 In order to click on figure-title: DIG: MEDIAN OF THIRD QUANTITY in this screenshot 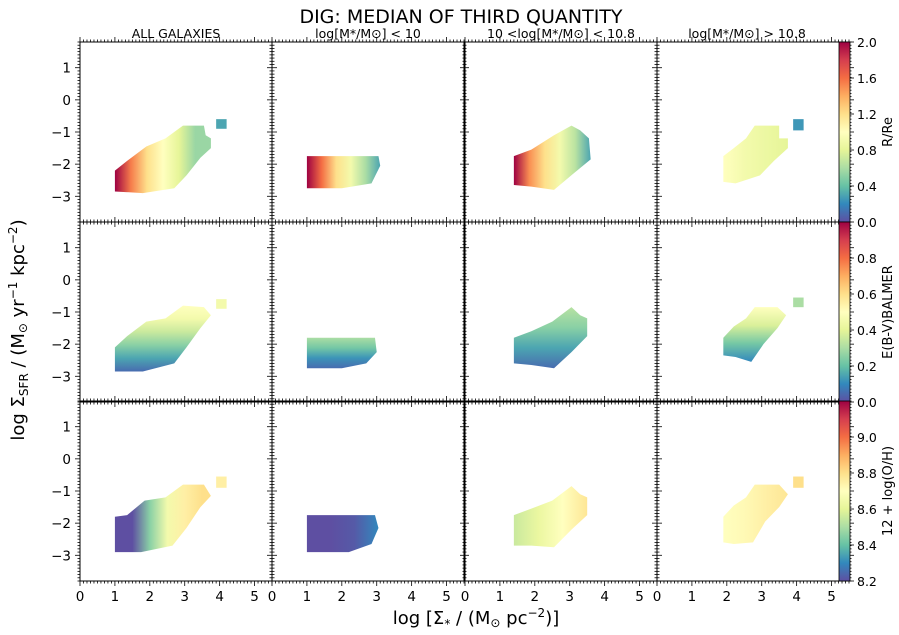, I will do `click(460, 17)`.